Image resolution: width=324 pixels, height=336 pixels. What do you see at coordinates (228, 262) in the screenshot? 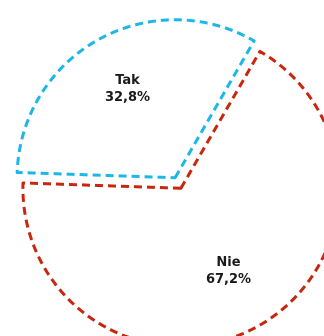
I see `slice-label-nie: Nie` at bounding box center [228, 262].